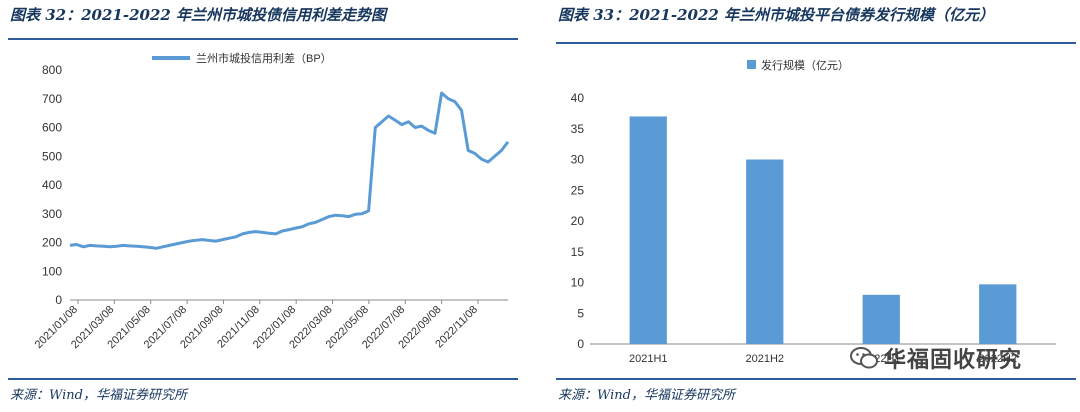 The height and width of the screenshot is (412, 1080). Describe the element at coordinates (578, 98) in the screenshot. I see `y-tick-label: 40` at that location.